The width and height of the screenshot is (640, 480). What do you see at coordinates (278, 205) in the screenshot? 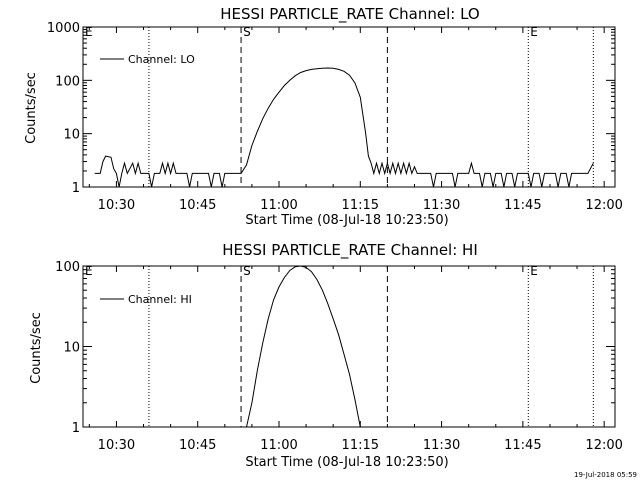
I see `lo-x-tick-label: 11:00` at bounding box center [278, 205].